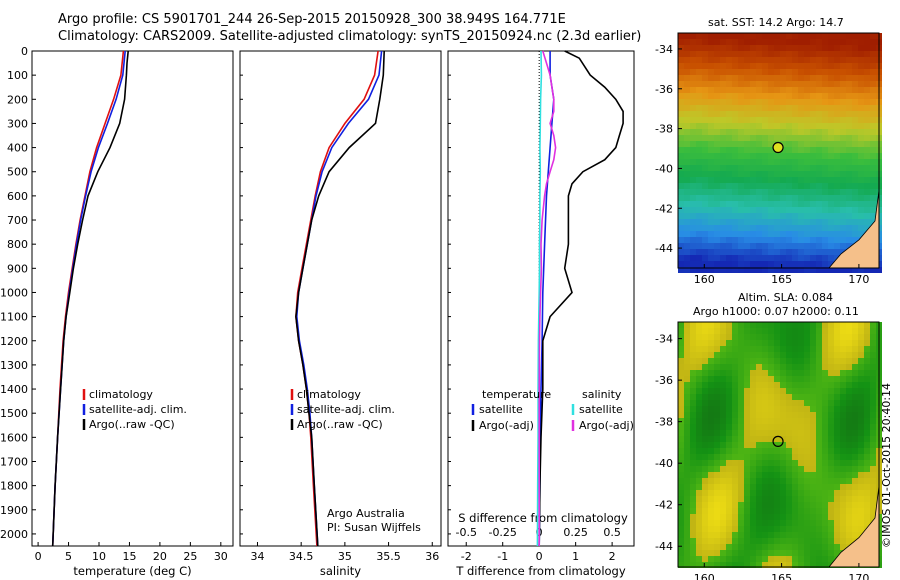 This screenshot has height=580, width=900. Describe the element at coordinates (14, 534) in the screenshot. I see `depth-tick-label: 2000` at that location.